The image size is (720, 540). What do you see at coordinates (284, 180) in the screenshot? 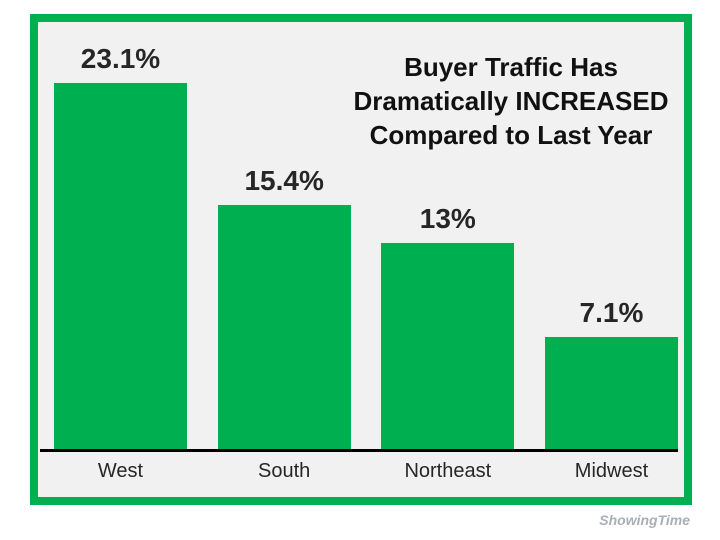
I see `bar-value-label: 15.4%` at bounding box center [284, 180].